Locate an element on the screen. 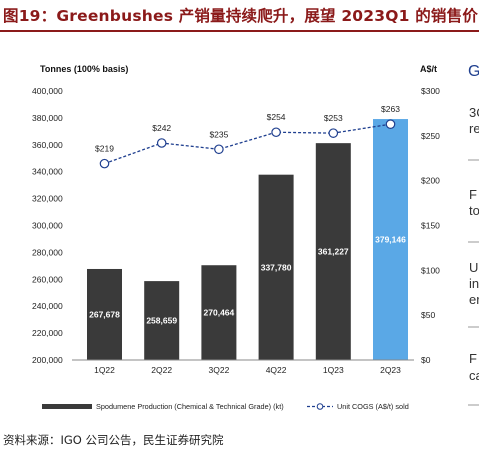  bar-value-label: 267,678 is located at coordinates (104, 314).